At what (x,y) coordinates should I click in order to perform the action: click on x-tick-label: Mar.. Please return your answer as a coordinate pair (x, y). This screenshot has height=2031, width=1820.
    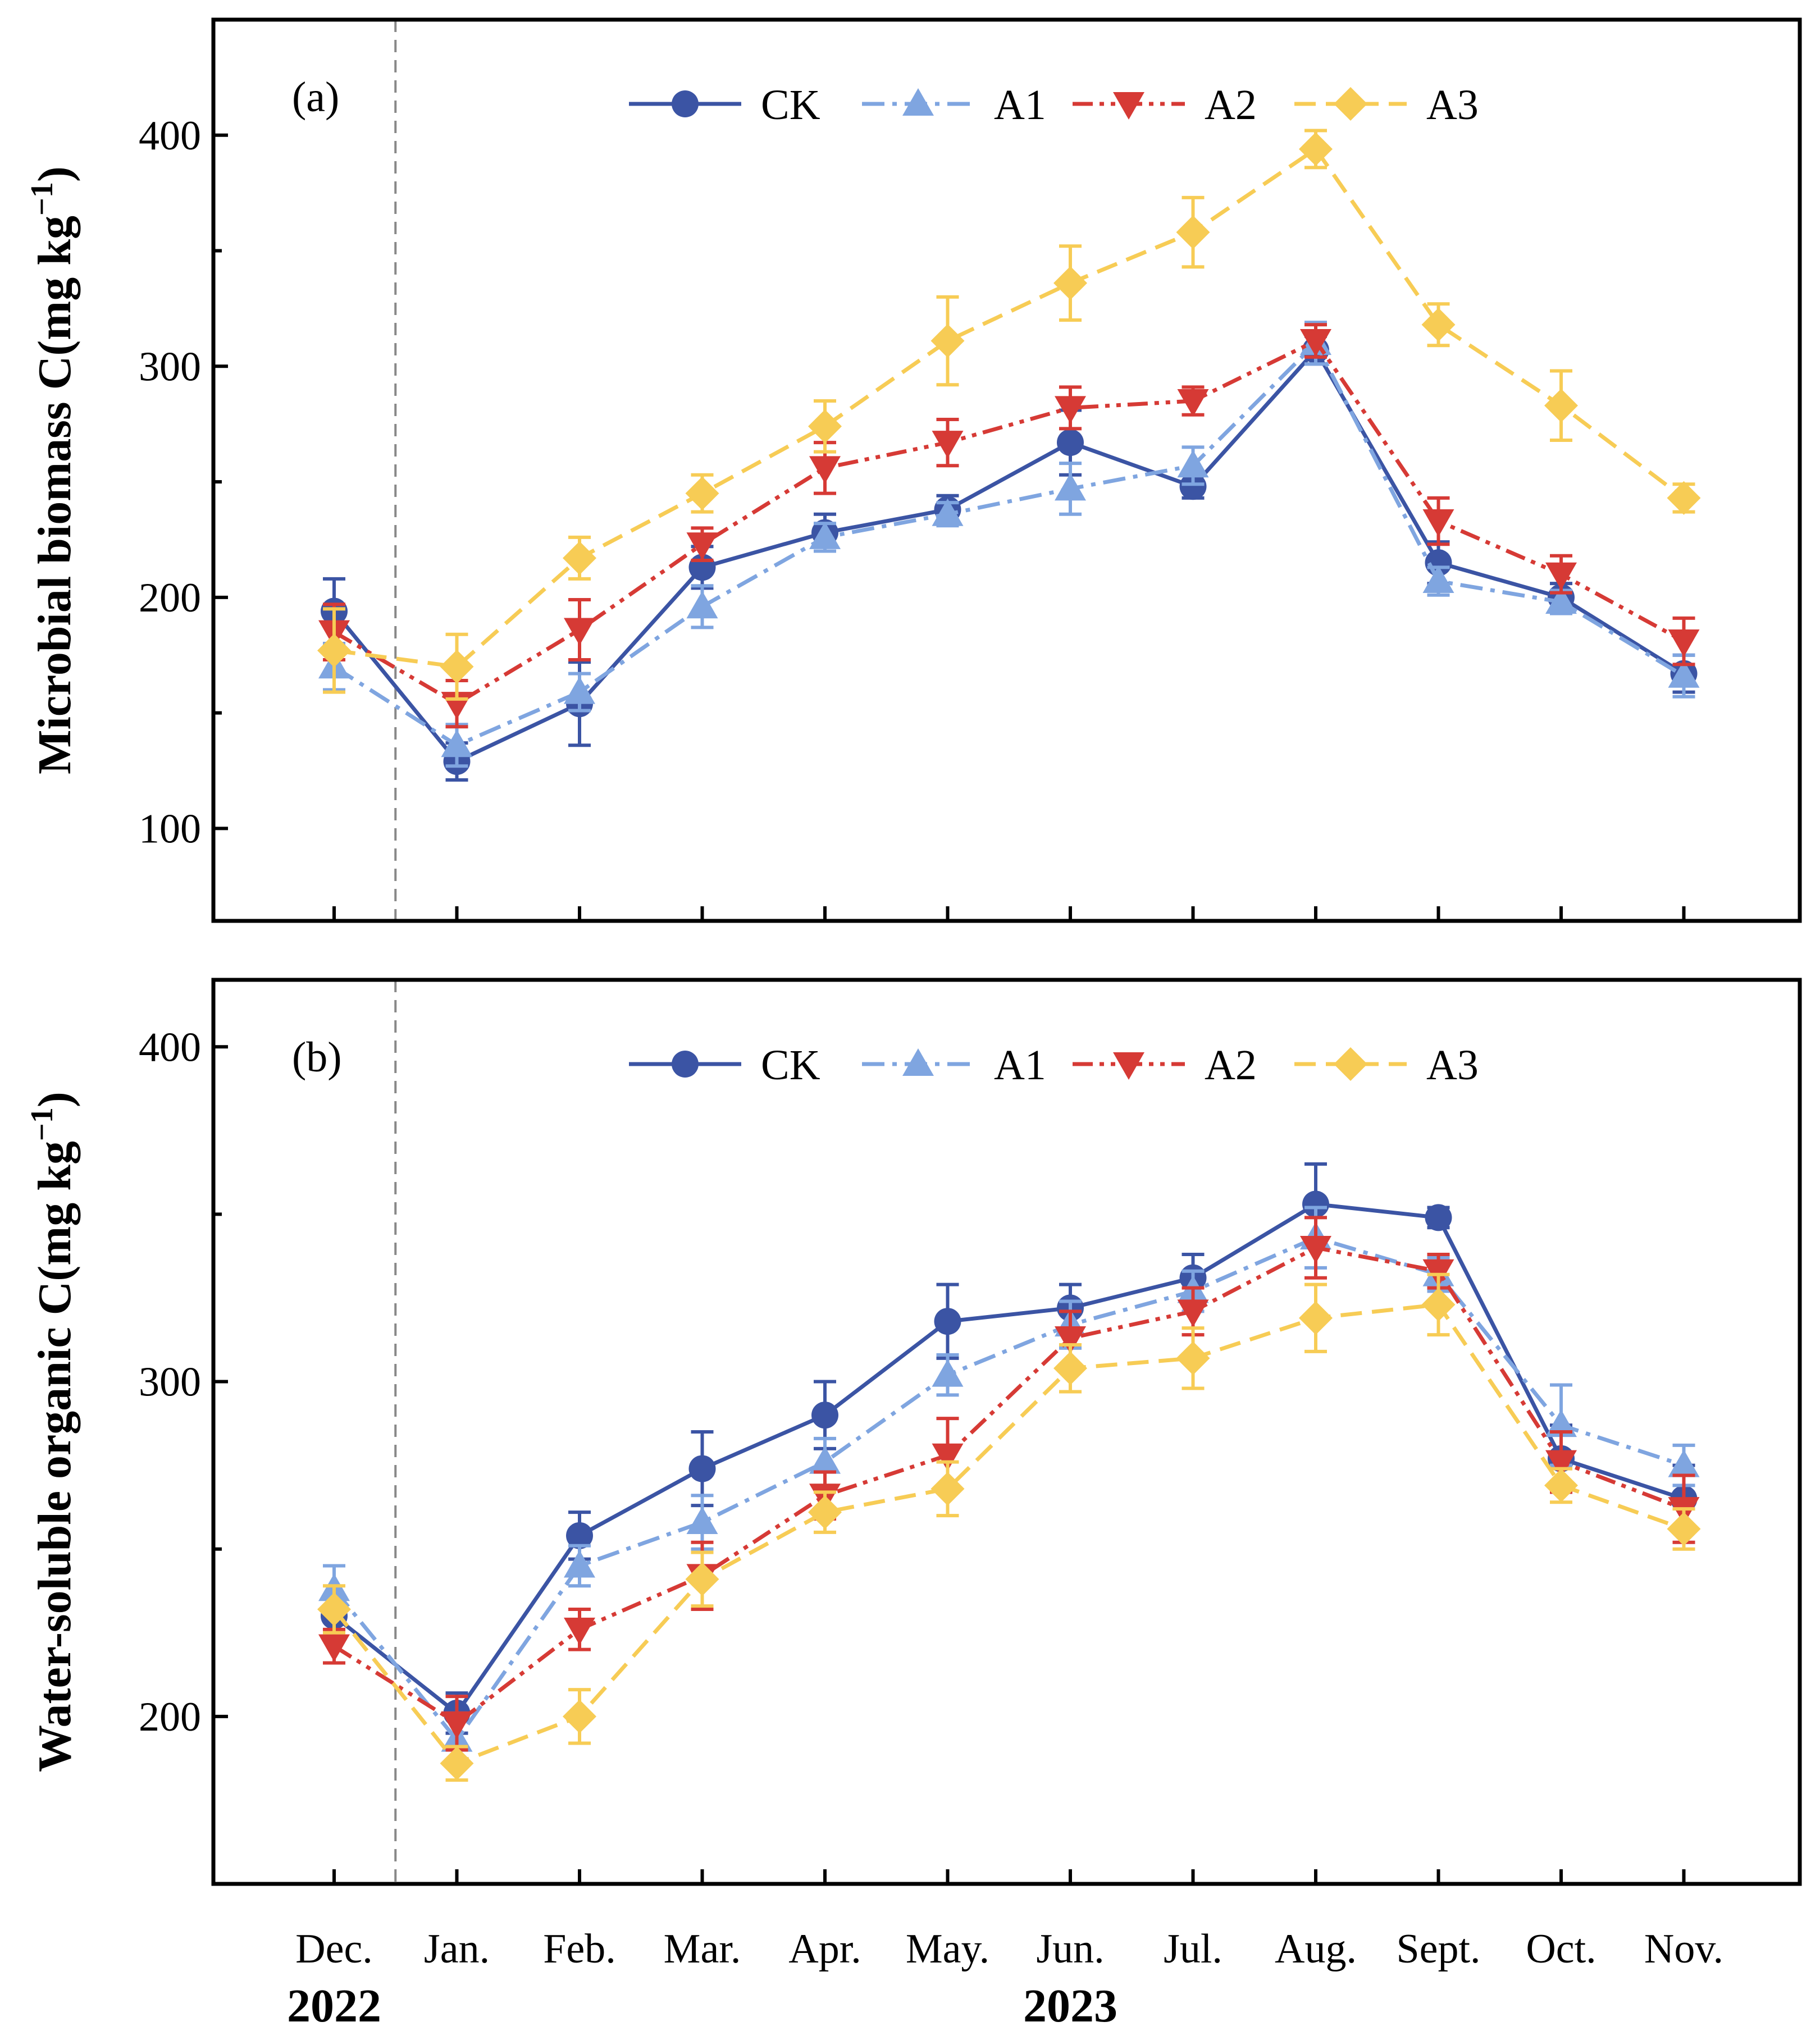
    Looking at the image, I should click on (702, 1949).